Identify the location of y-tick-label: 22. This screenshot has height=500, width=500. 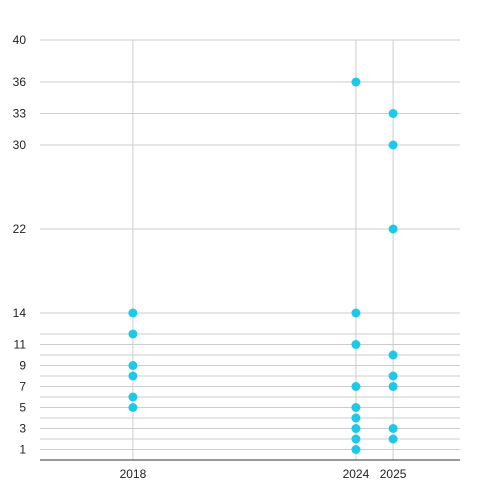
(20, 229).